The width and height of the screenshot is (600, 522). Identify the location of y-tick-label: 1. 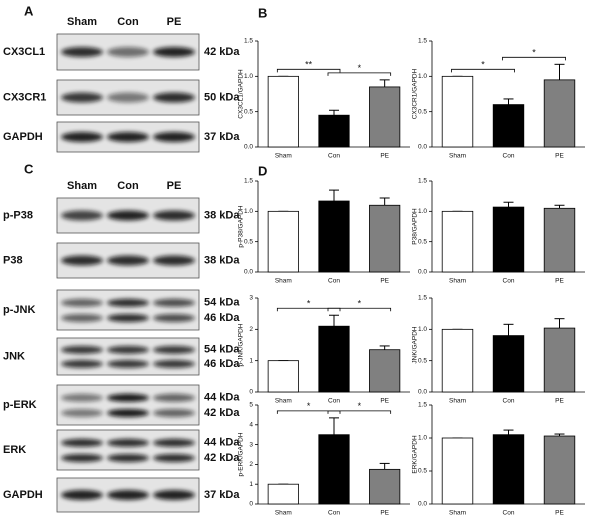
(251, 360).